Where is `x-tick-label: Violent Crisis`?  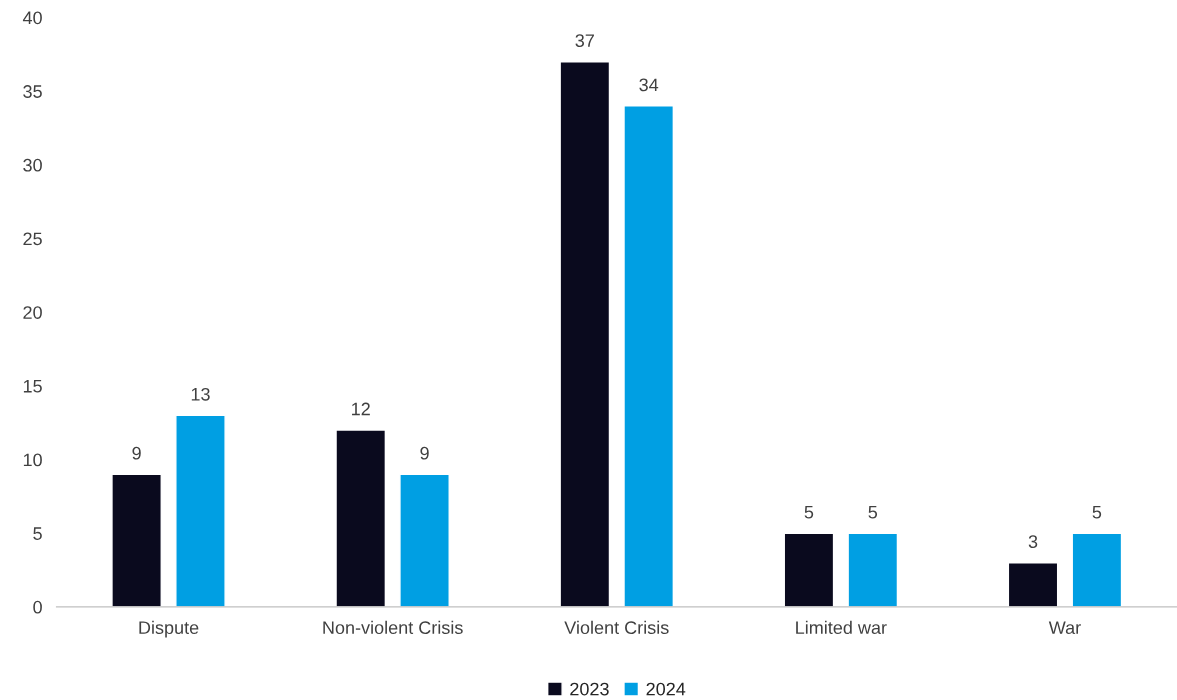
x-tick-label: Violent Crisis is located at coordinates (616, 627).